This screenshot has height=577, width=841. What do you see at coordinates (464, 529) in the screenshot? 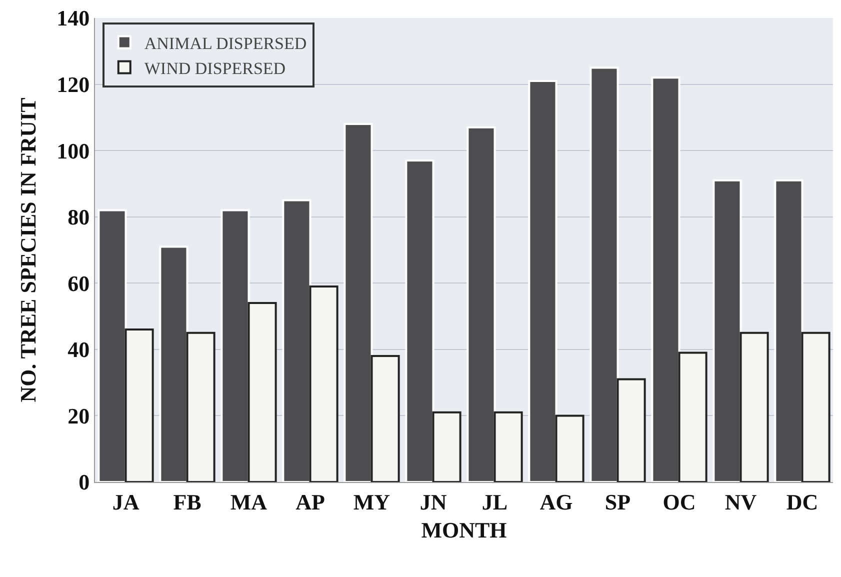
I see `x-axis-title: MONTH` at bounding box center [464, 529].